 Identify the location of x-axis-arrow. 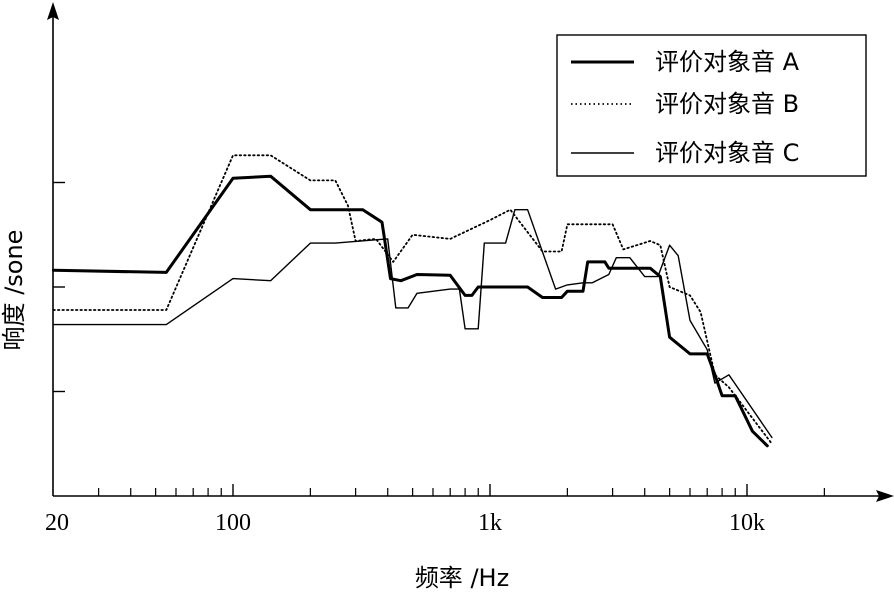
(885, 496).